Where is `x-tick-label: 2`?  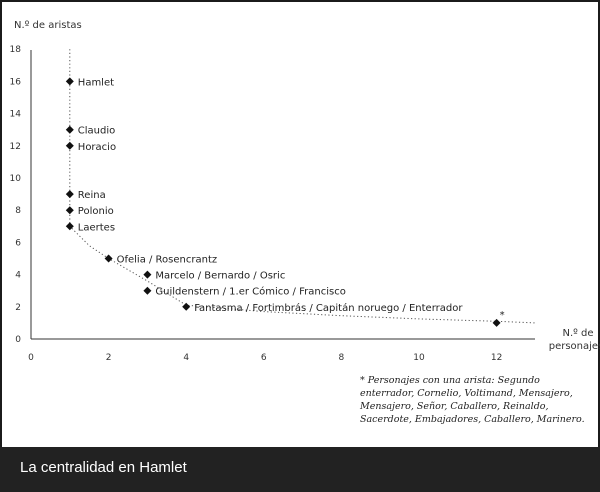
x-tick-label: 2 is located at coordinates (109, 358).